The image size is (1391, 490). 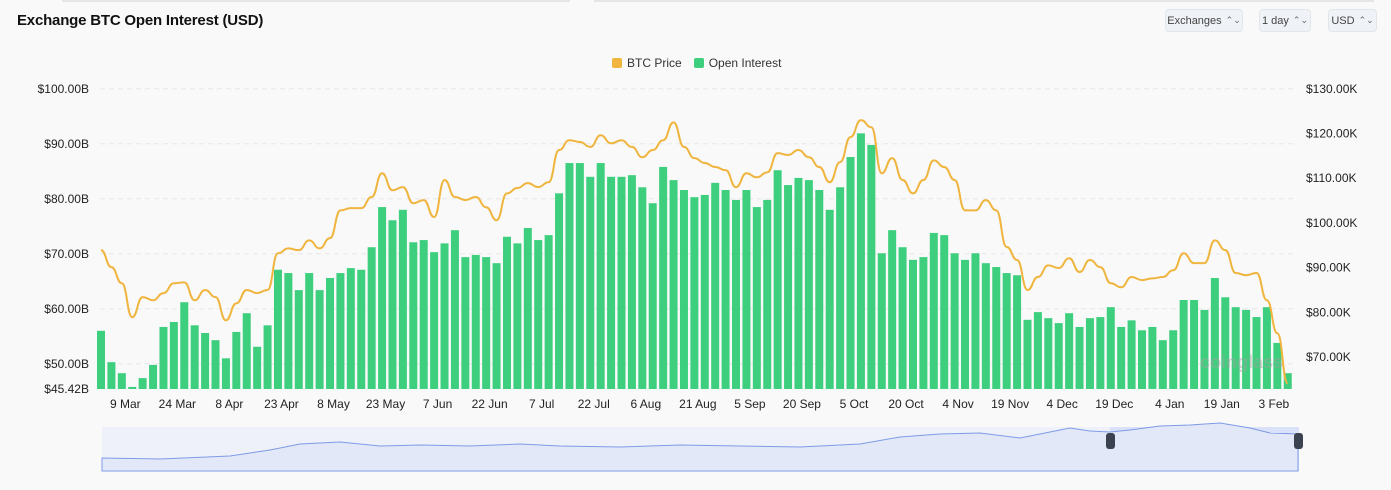 What do you see at coordinates (316, 1) in the screenshot?
I see `divider` at bounding box center [316, 1].